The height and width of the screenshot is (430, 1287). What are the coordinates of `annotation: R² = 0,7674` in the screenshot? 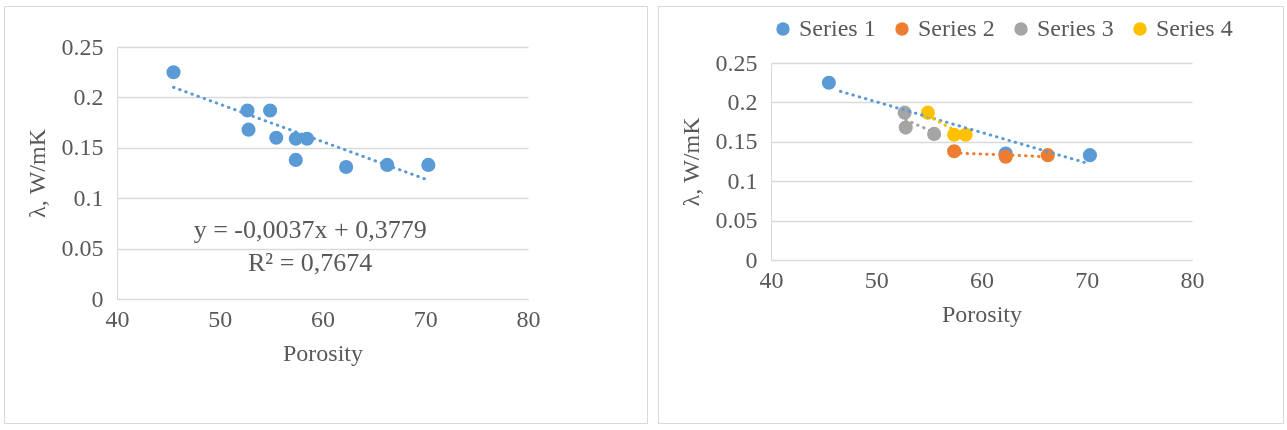 It's located at (310, 262).